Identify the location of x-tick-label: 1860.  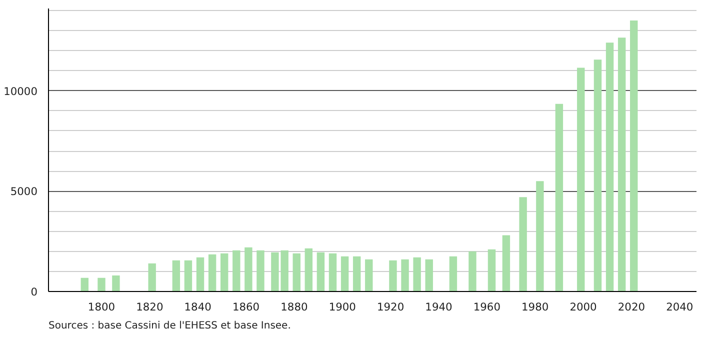
(246, 307).